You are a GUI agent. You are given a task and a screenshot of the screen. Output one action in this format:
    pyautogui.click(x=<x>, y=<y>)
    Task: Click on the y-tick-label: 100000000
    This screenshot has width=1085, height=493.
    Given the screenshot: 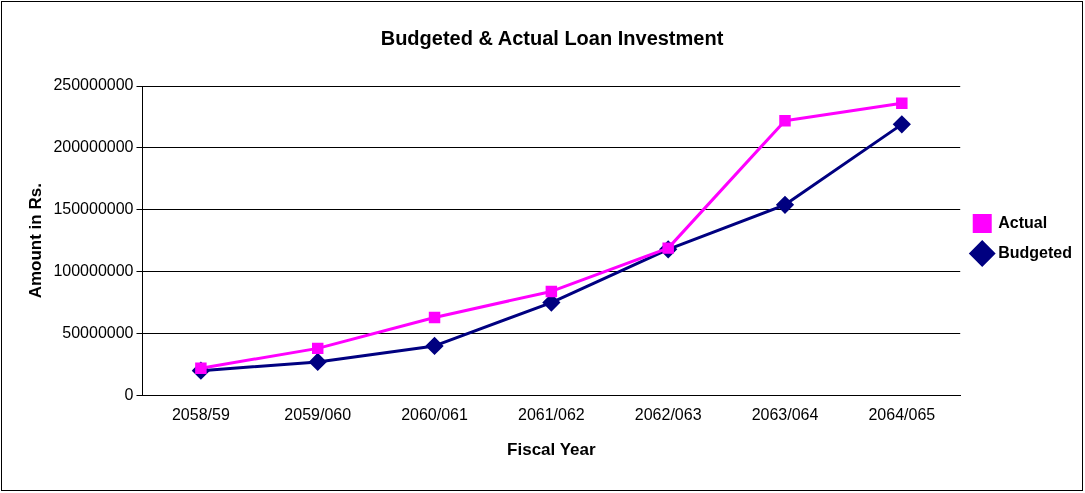 What is the action you would take?
    pyautogui.click(x=93, y=271)
    